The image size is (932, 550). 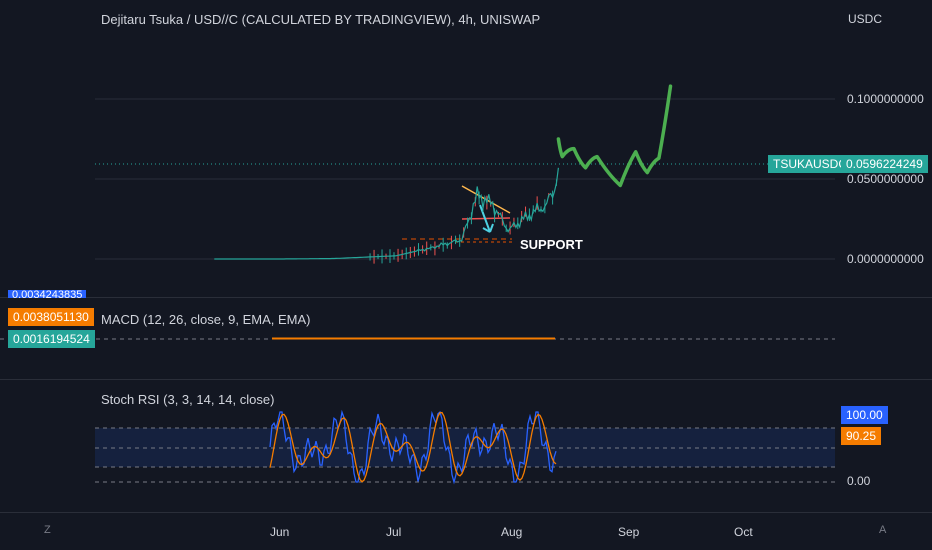 What do you see at coordinates (743, 532) in the screenshot?
I see `month-label-oct: Oct` at bounding box center [743, 532].